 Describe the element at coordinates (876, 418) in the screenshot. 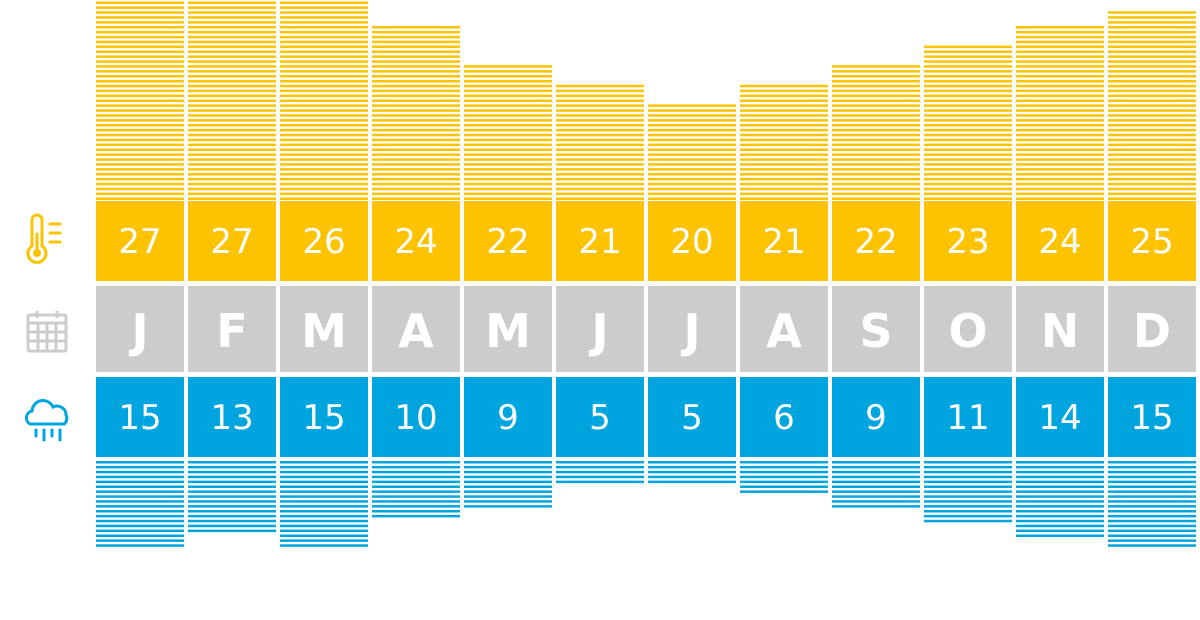

I see `rain-days-value-label: 9` at that location.